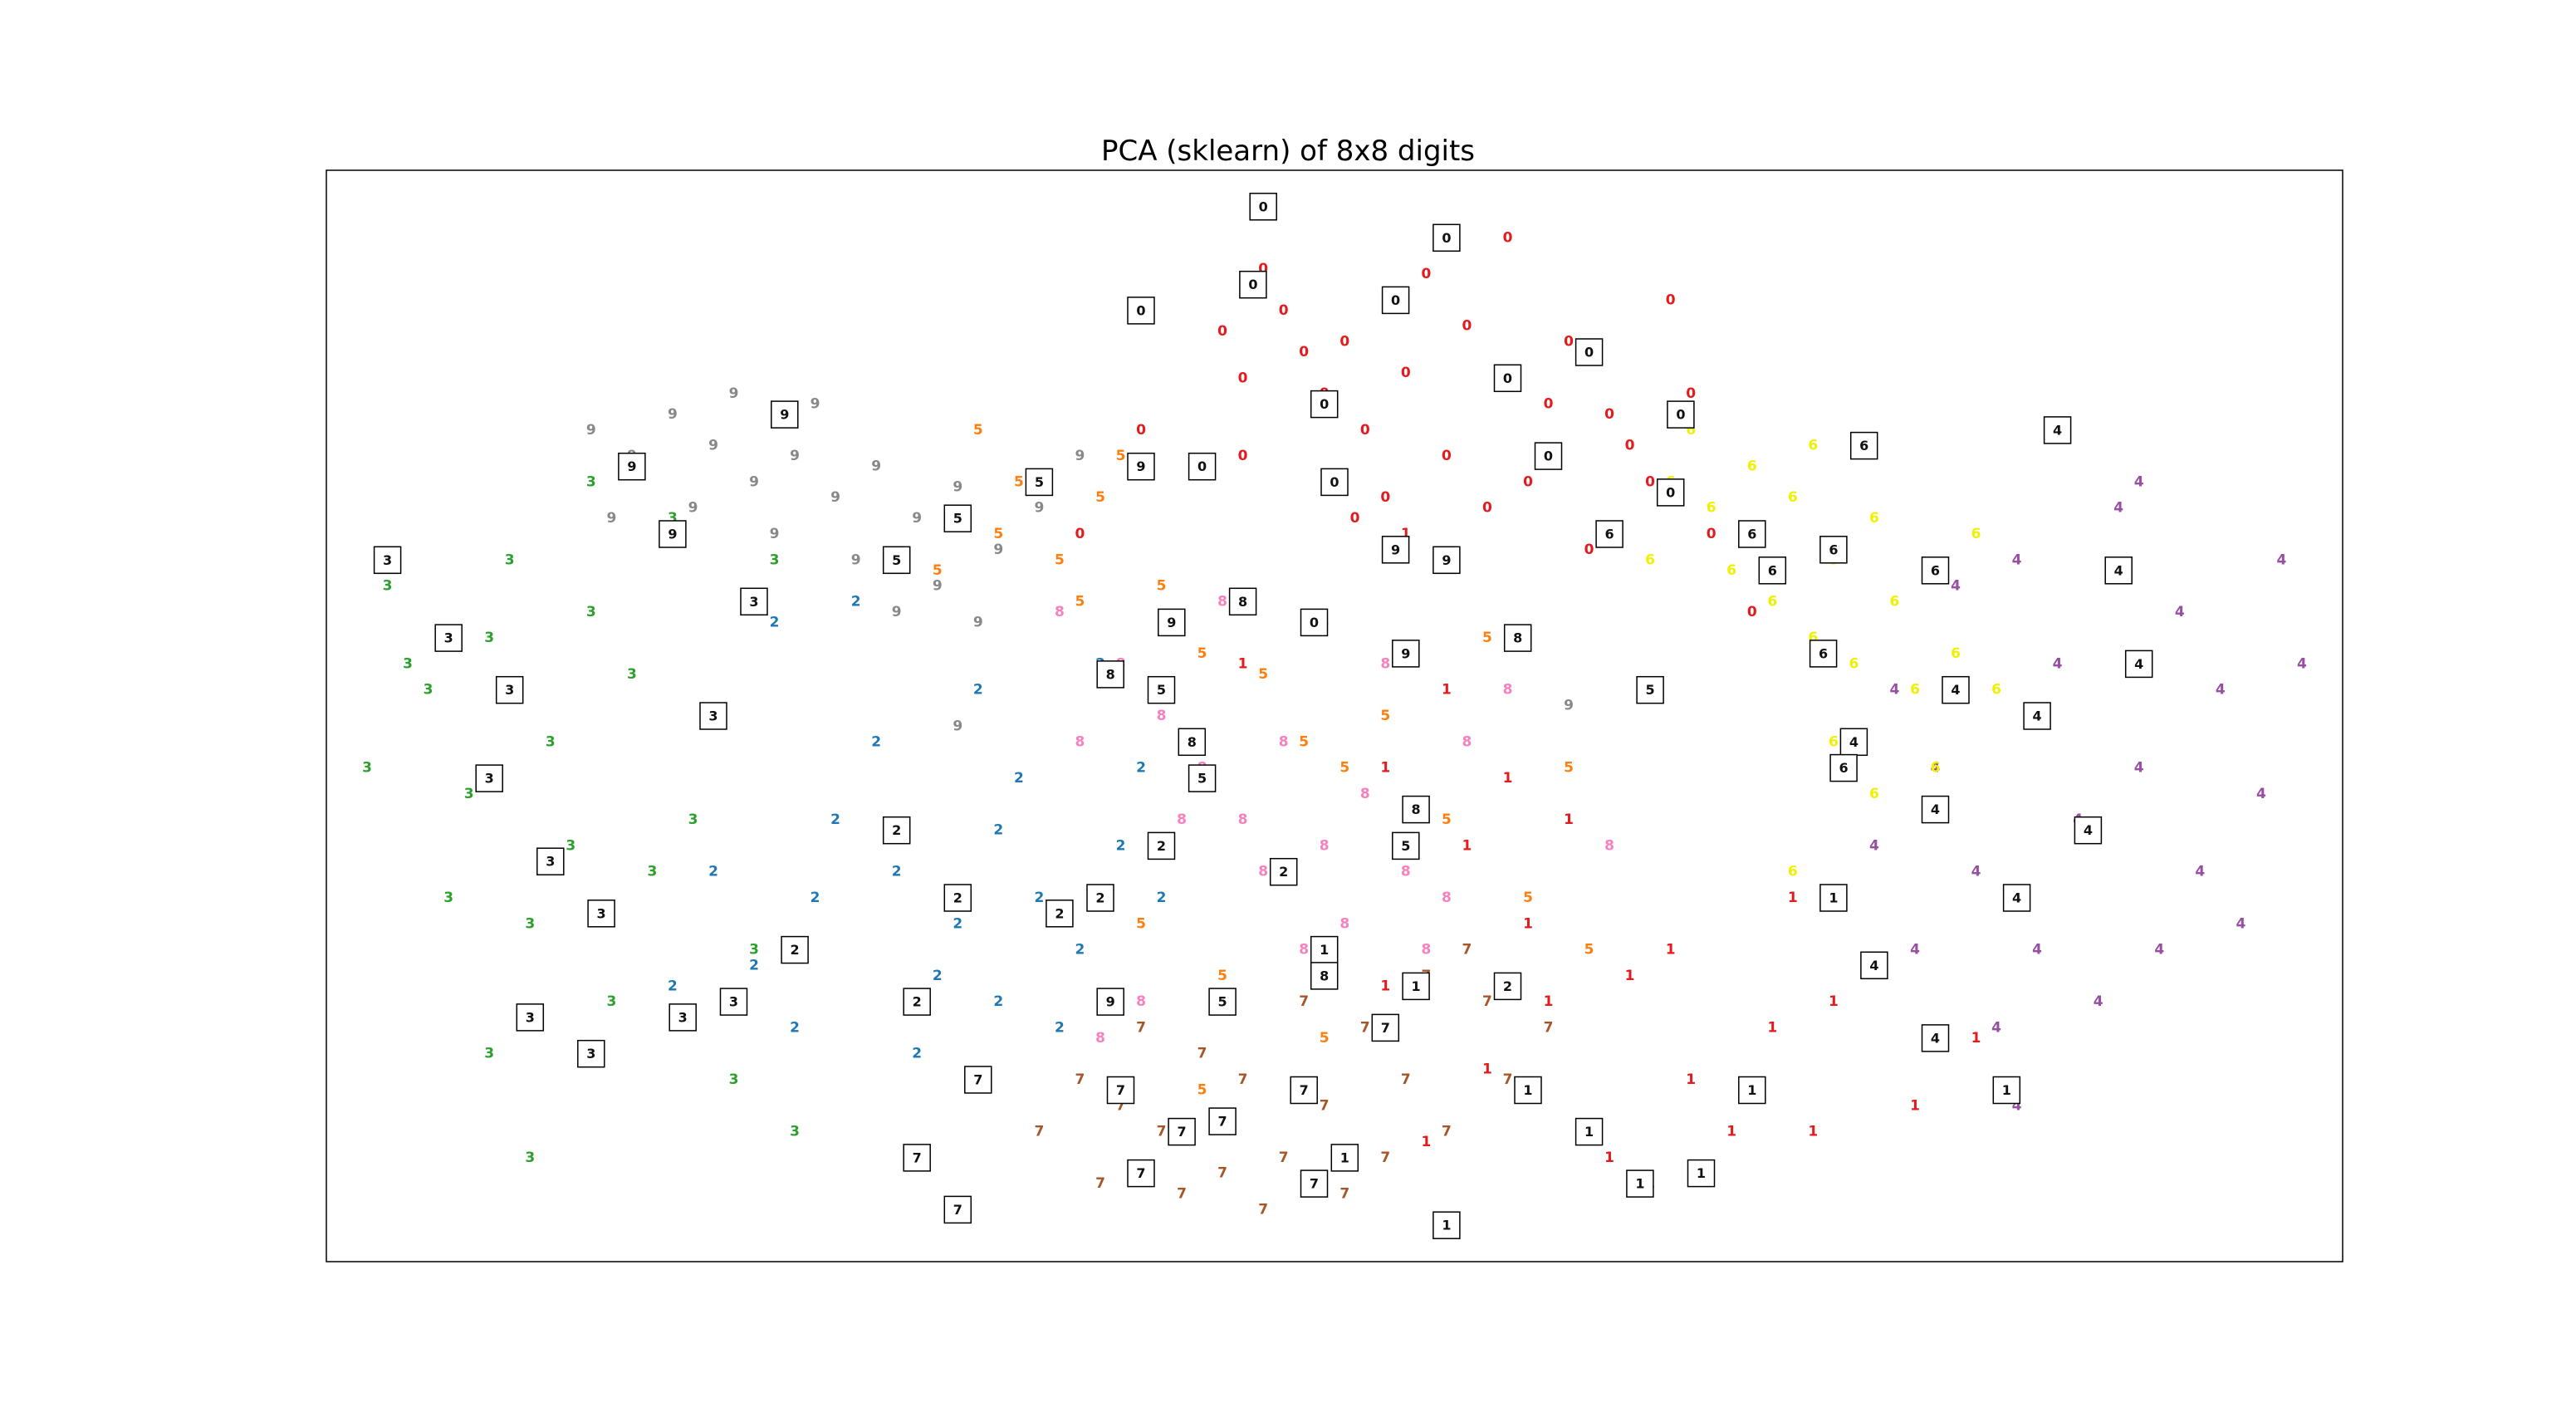 Image resolution: width=2576 pixels, height=1407 pixels. What do you see at coordinates (1650, 690) in the screenshot?
I see `digit-thumbnail-5: 5` at bounding box center [1650, 690].